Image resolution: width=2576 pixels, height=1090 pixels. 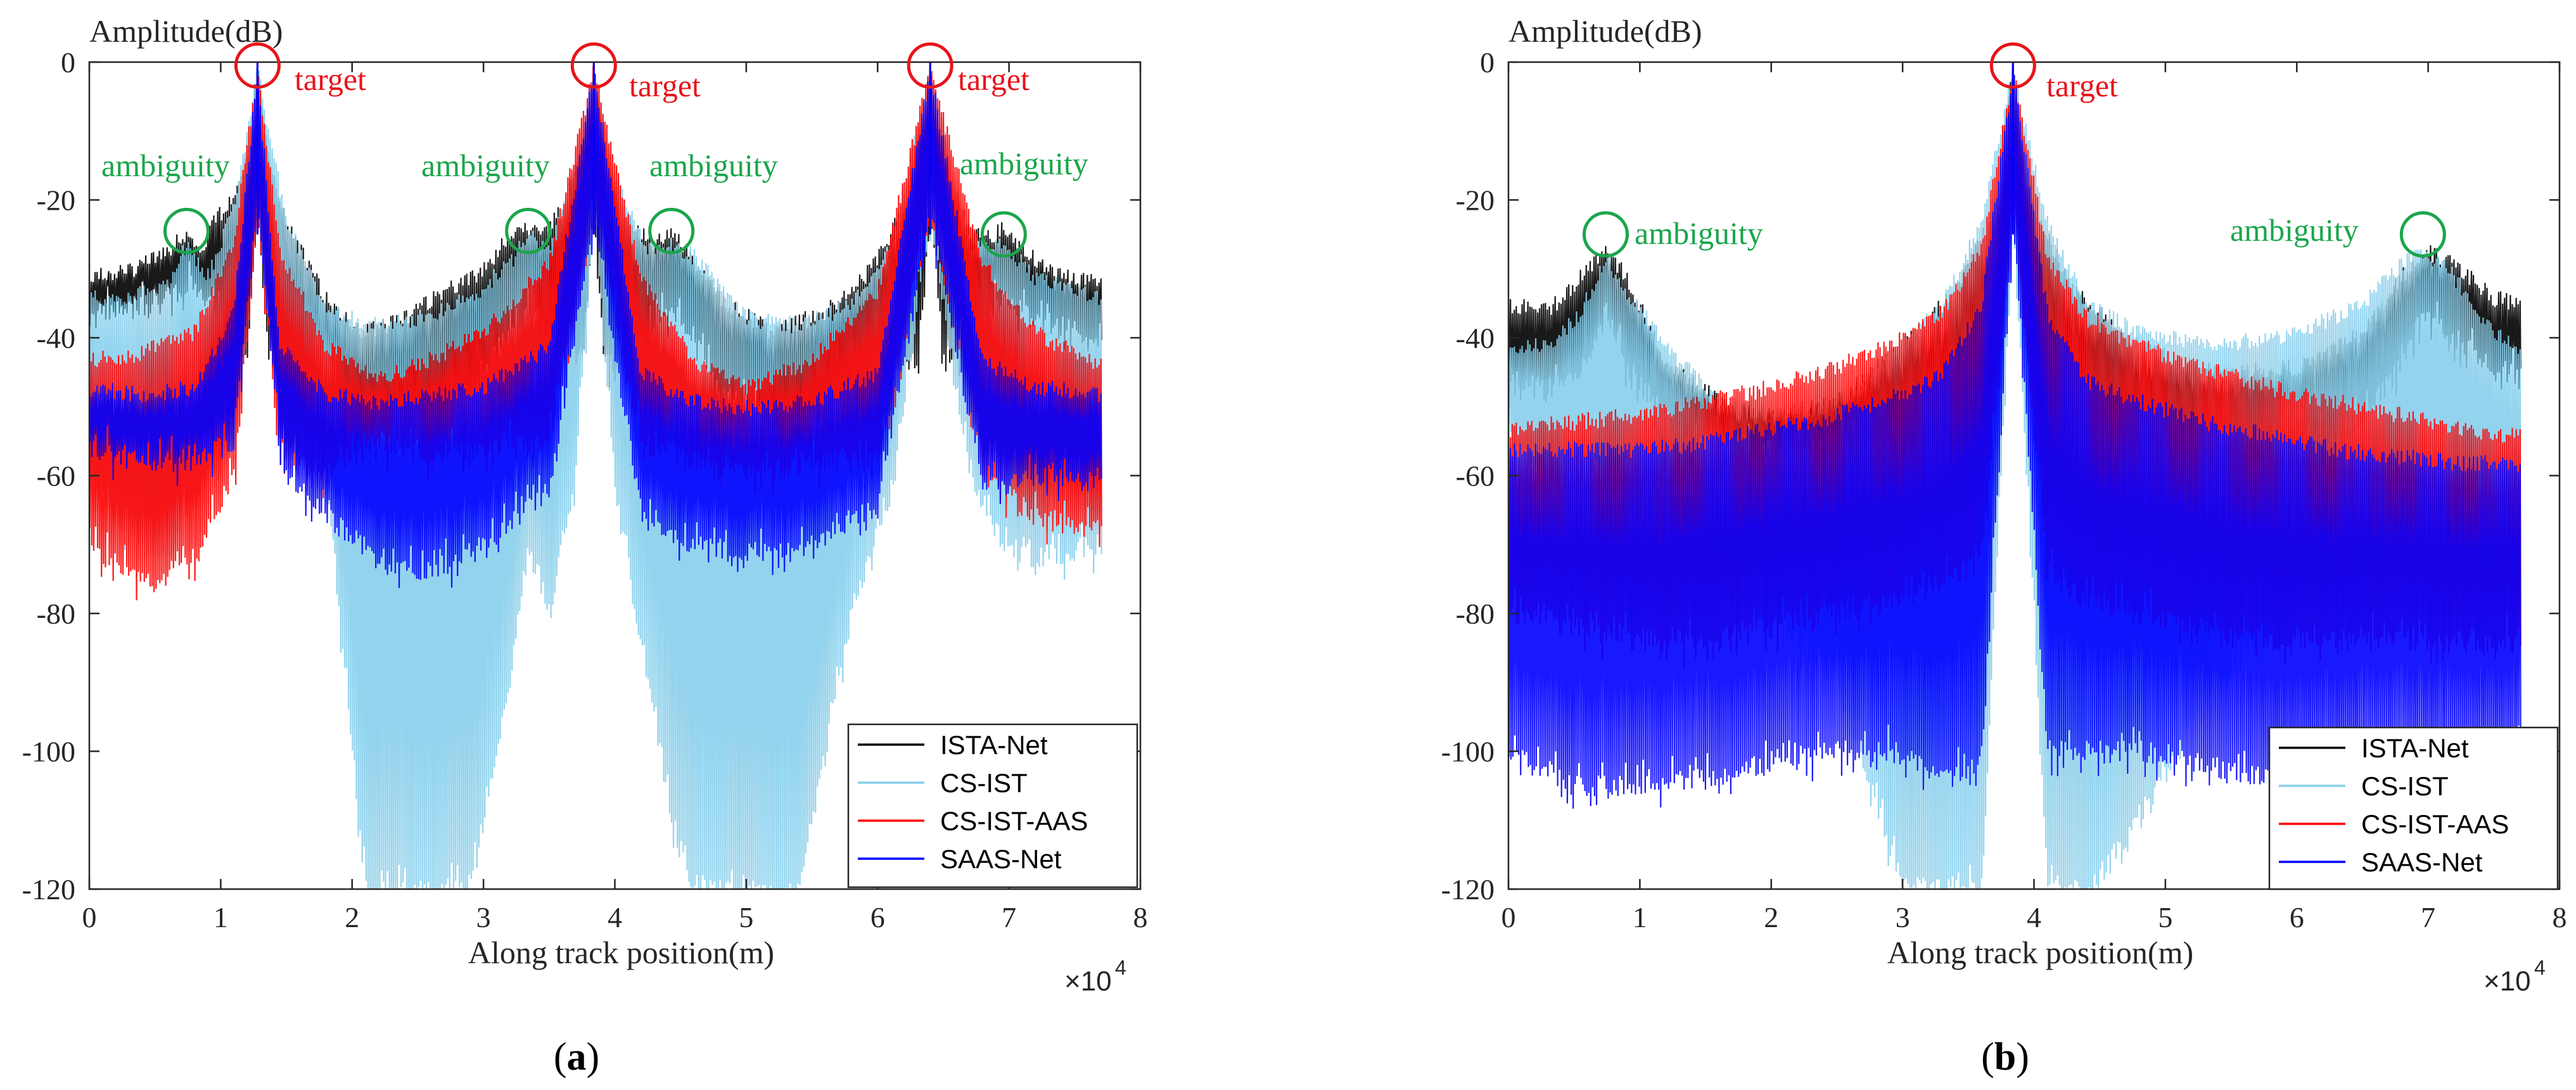 I want to click on caption-letter: a, so click(x=577, y=1057).